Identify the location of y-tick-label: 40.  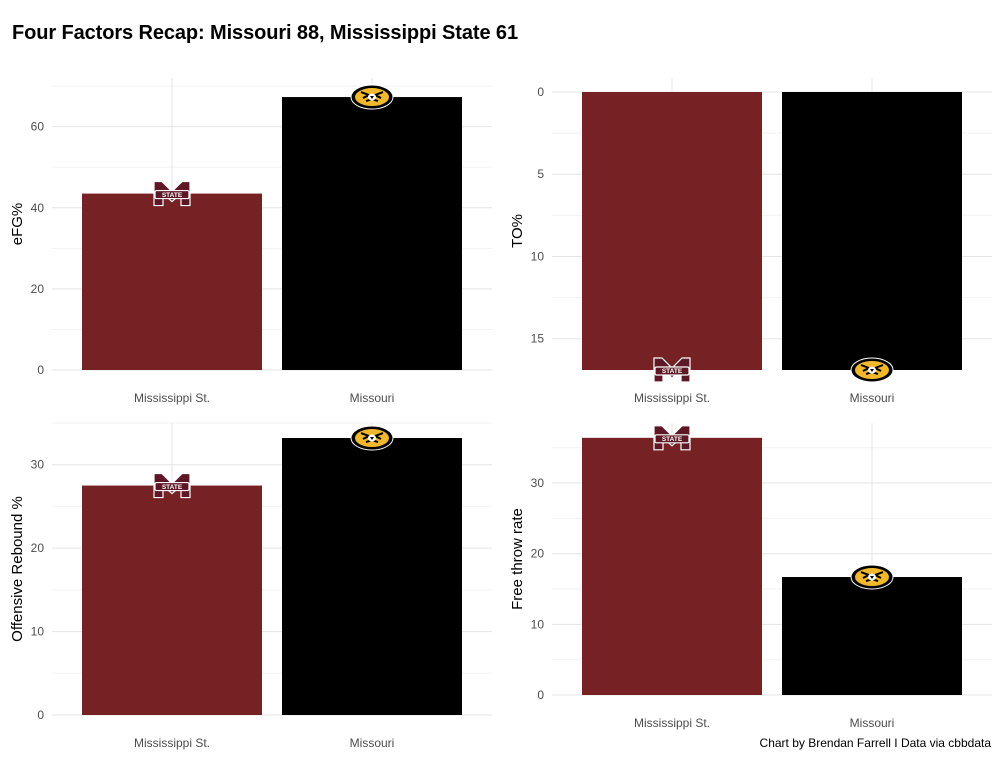
(38, 208).